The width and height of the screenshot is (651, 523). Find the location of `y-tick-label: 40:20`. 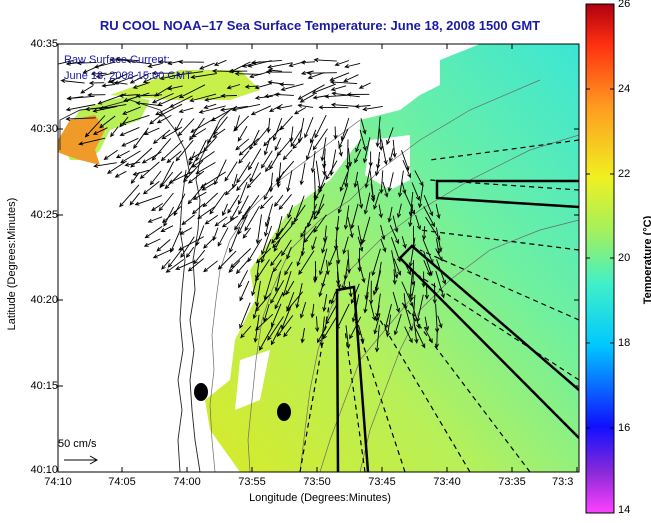

y-tick-label: 40:20 is located at coordinates (44, 300).